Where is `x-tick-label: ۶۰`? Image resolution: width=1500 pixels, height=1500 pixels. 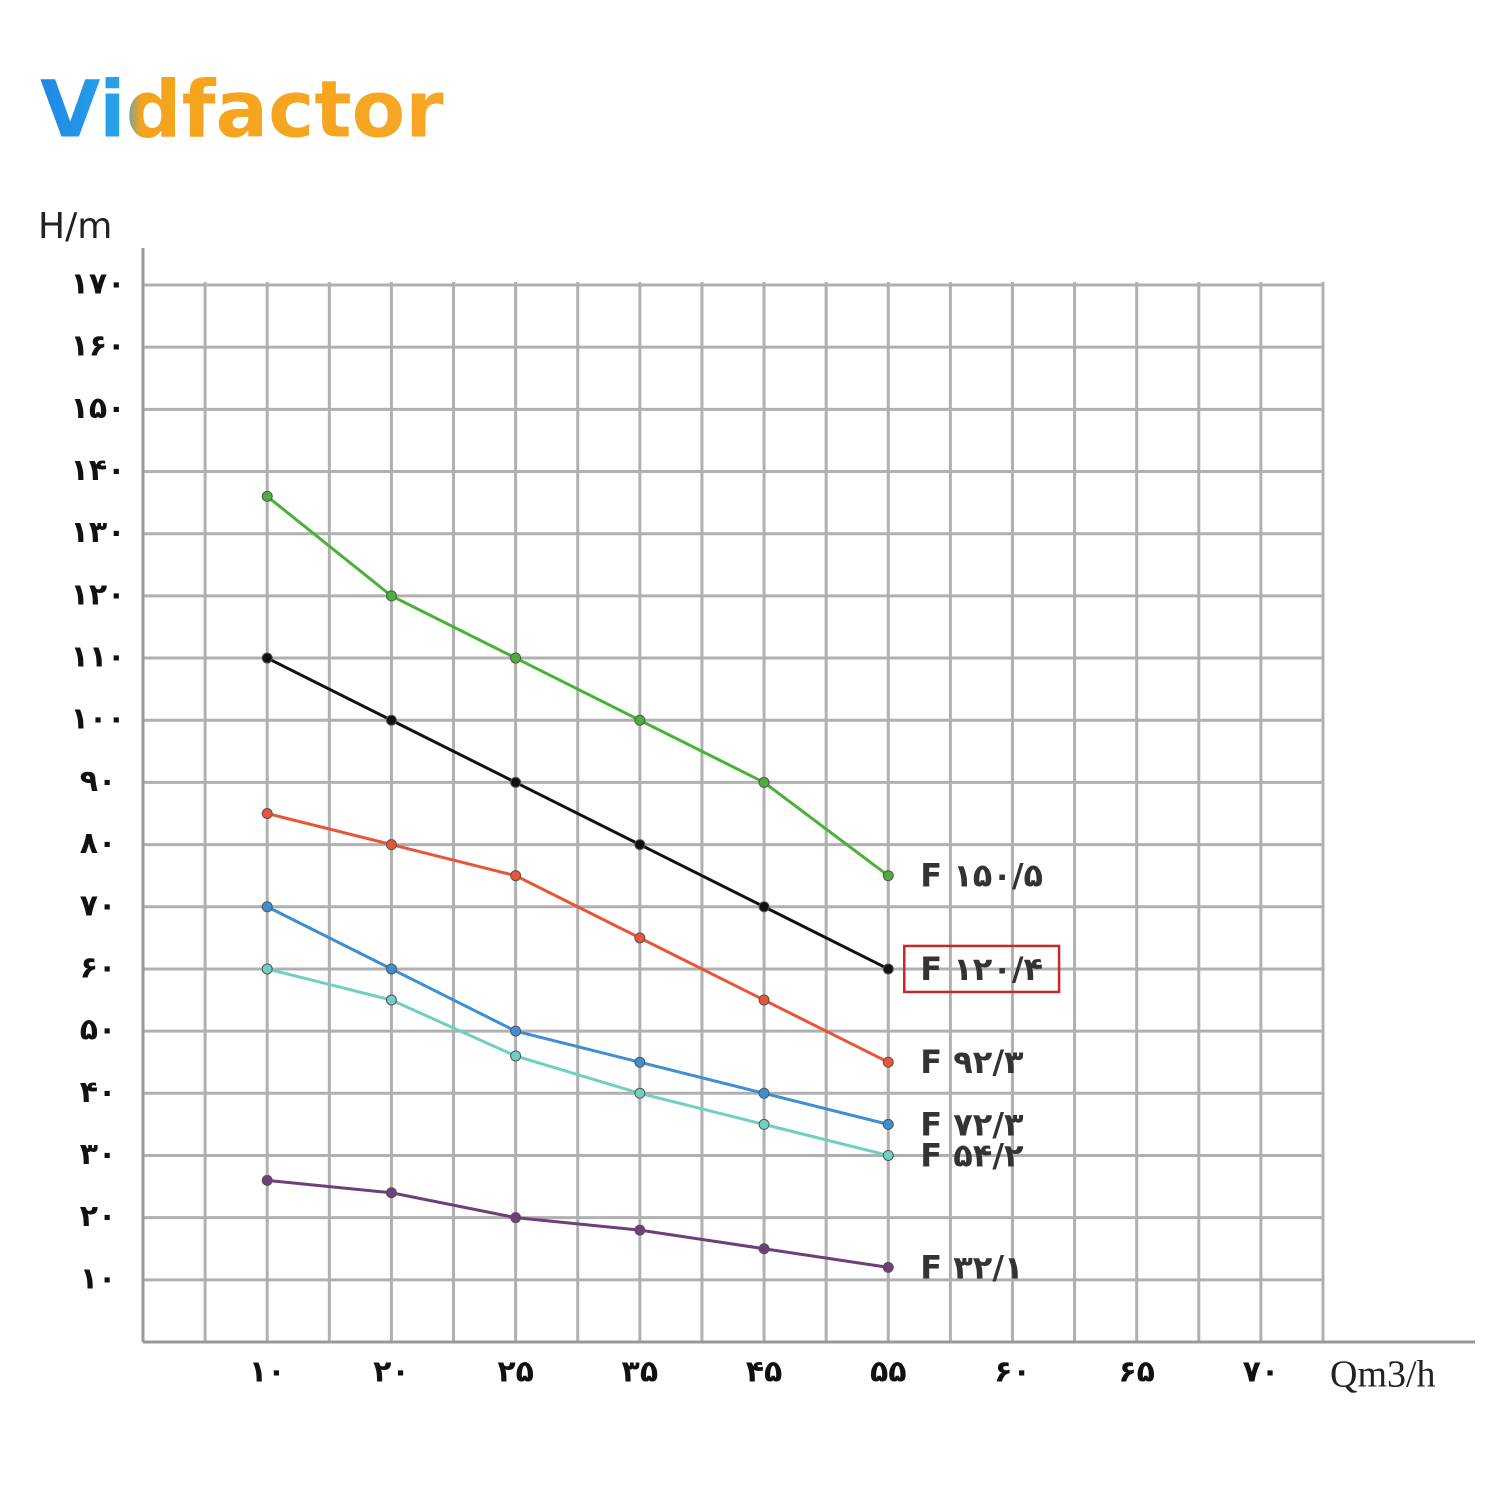
x-tick-label: ۶۰ is located at coordinates (1012, 1372).